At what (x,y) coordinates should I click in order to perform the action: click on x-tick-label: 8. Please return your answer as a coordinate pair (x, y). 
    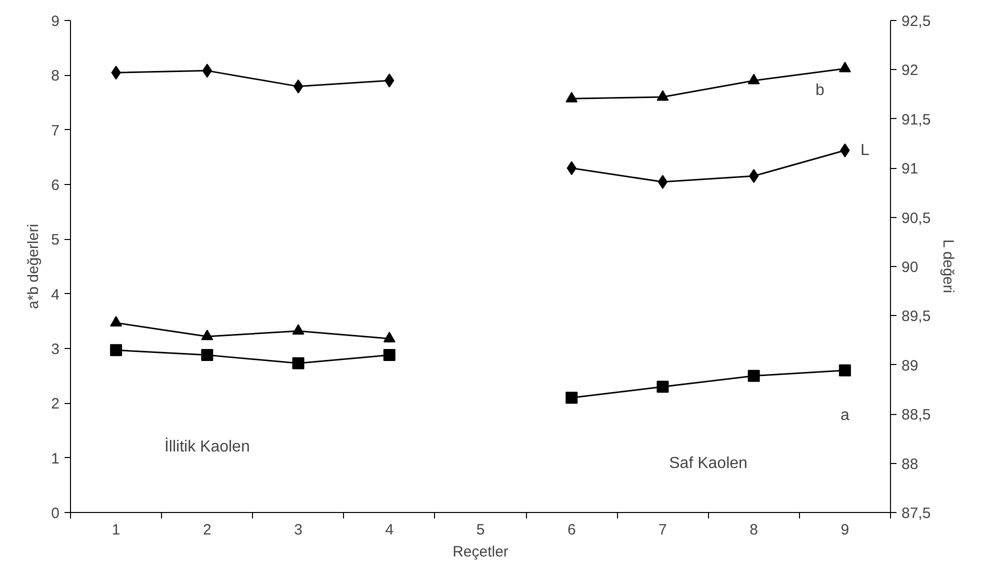
    Looking at the image, I should click on (754, 530).